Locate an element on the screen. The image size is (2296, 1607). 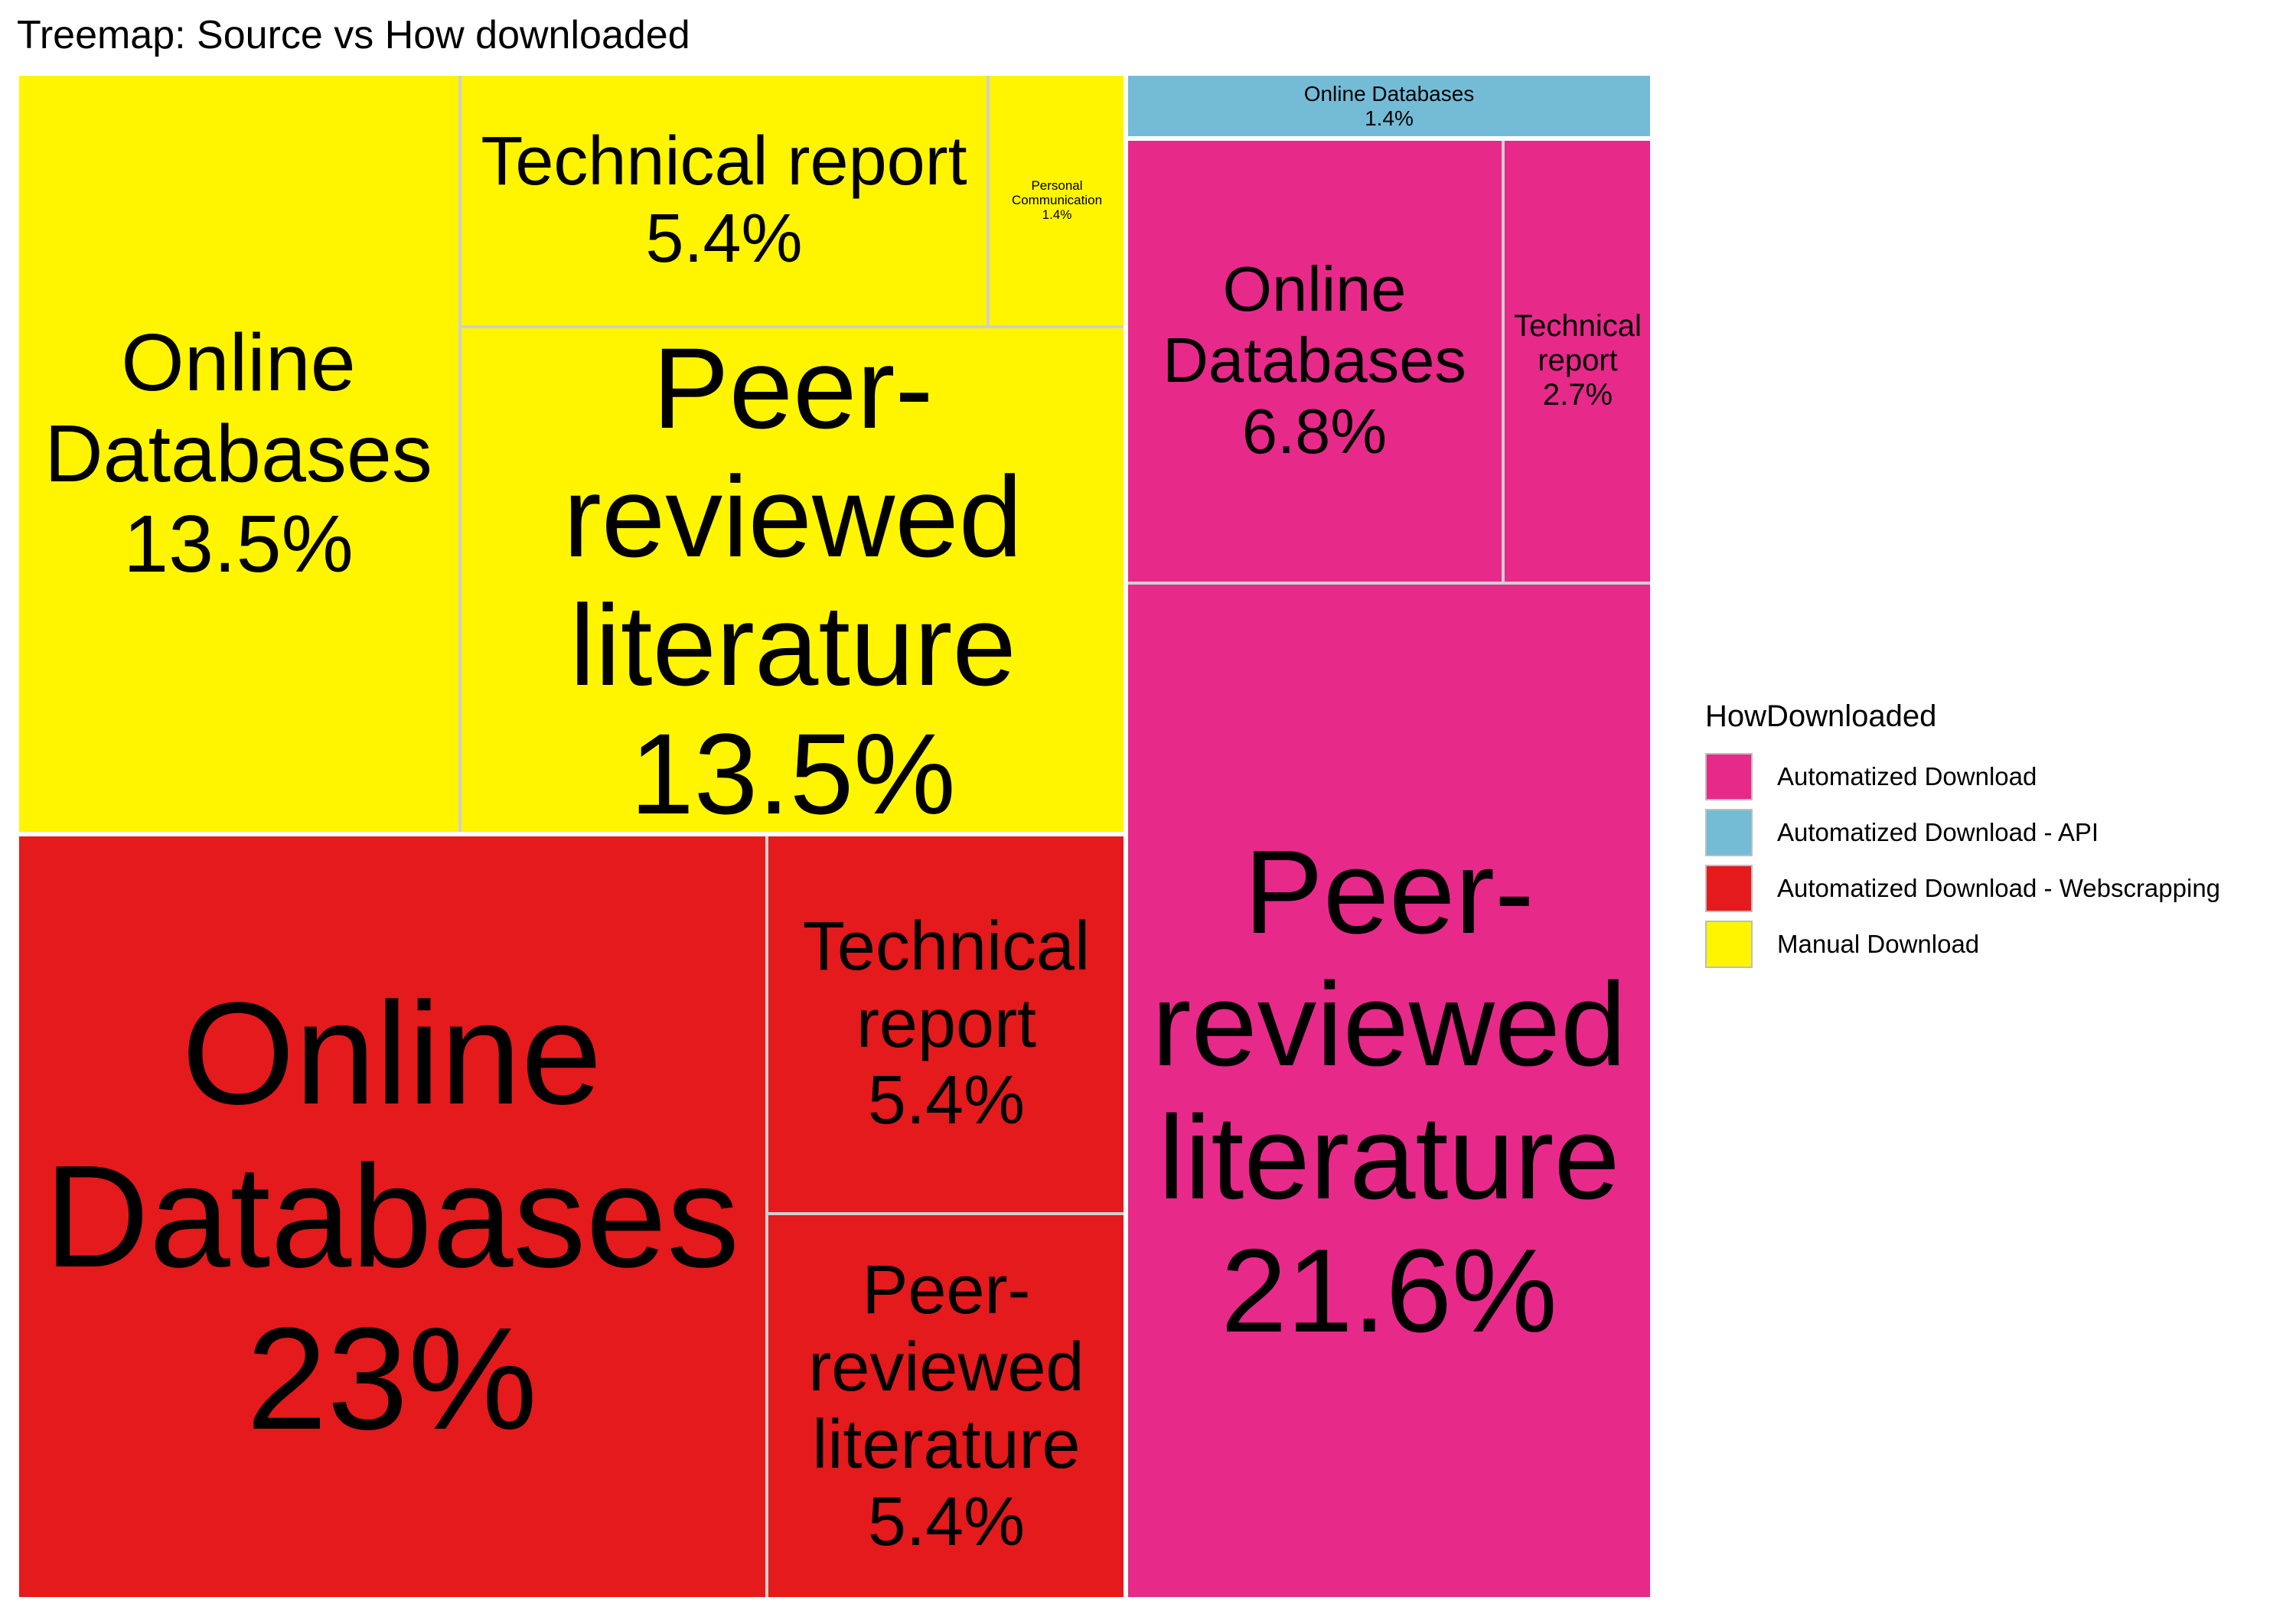
tile-value: 23% is located at coordinates (392, 1379).